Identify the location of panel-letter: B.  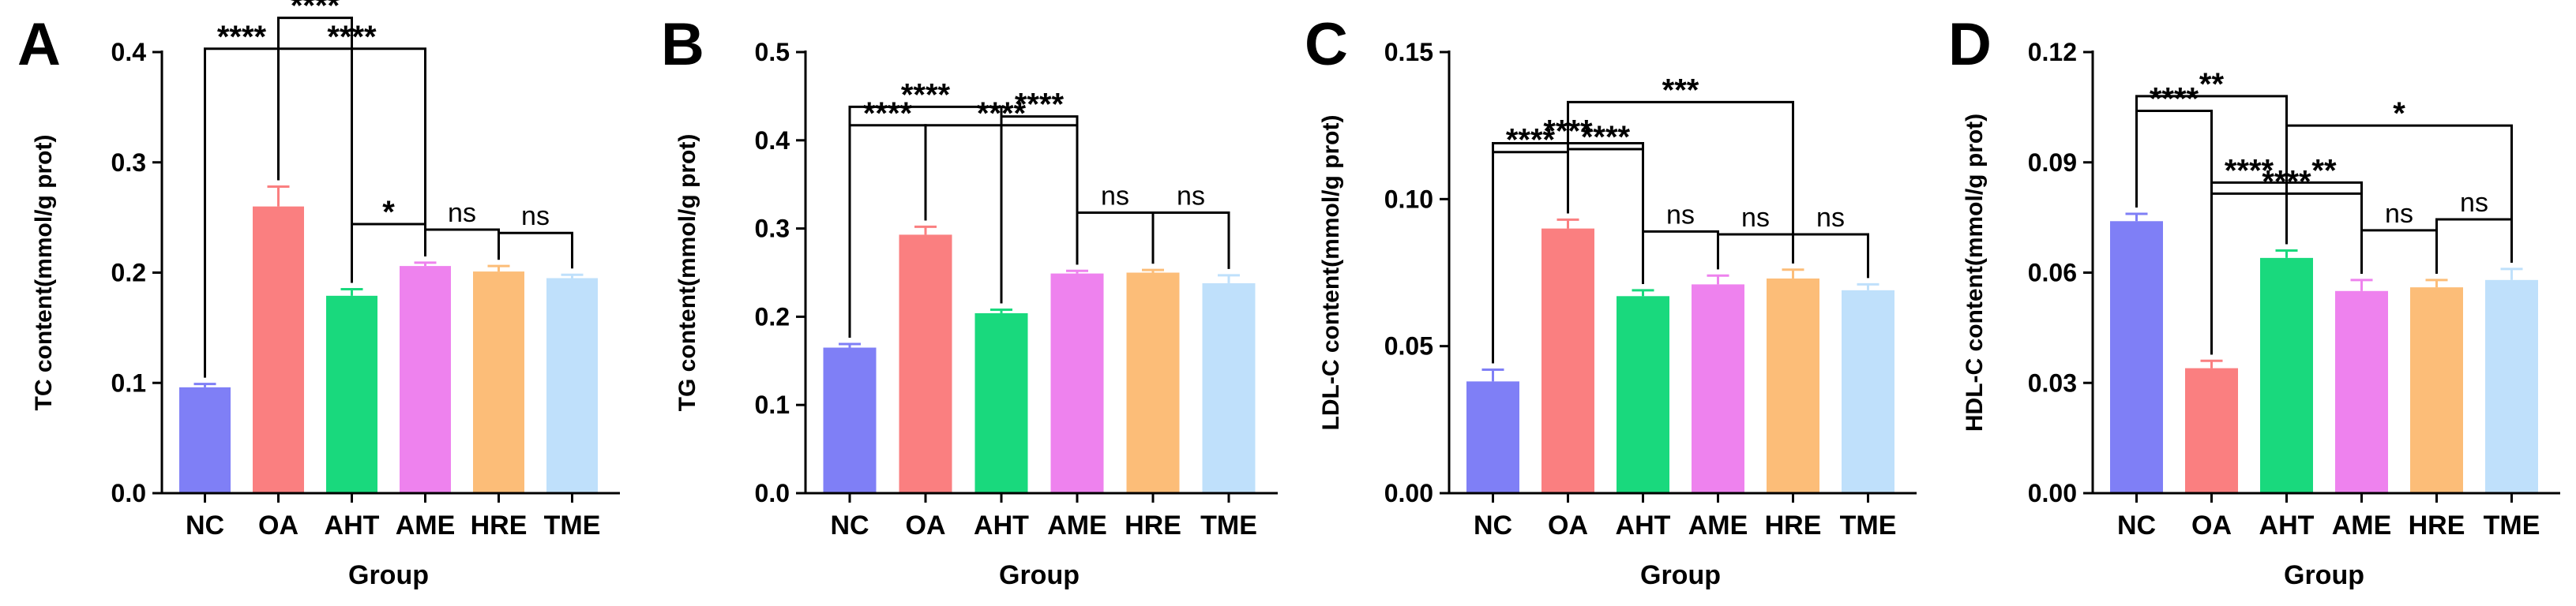
(682, 44).